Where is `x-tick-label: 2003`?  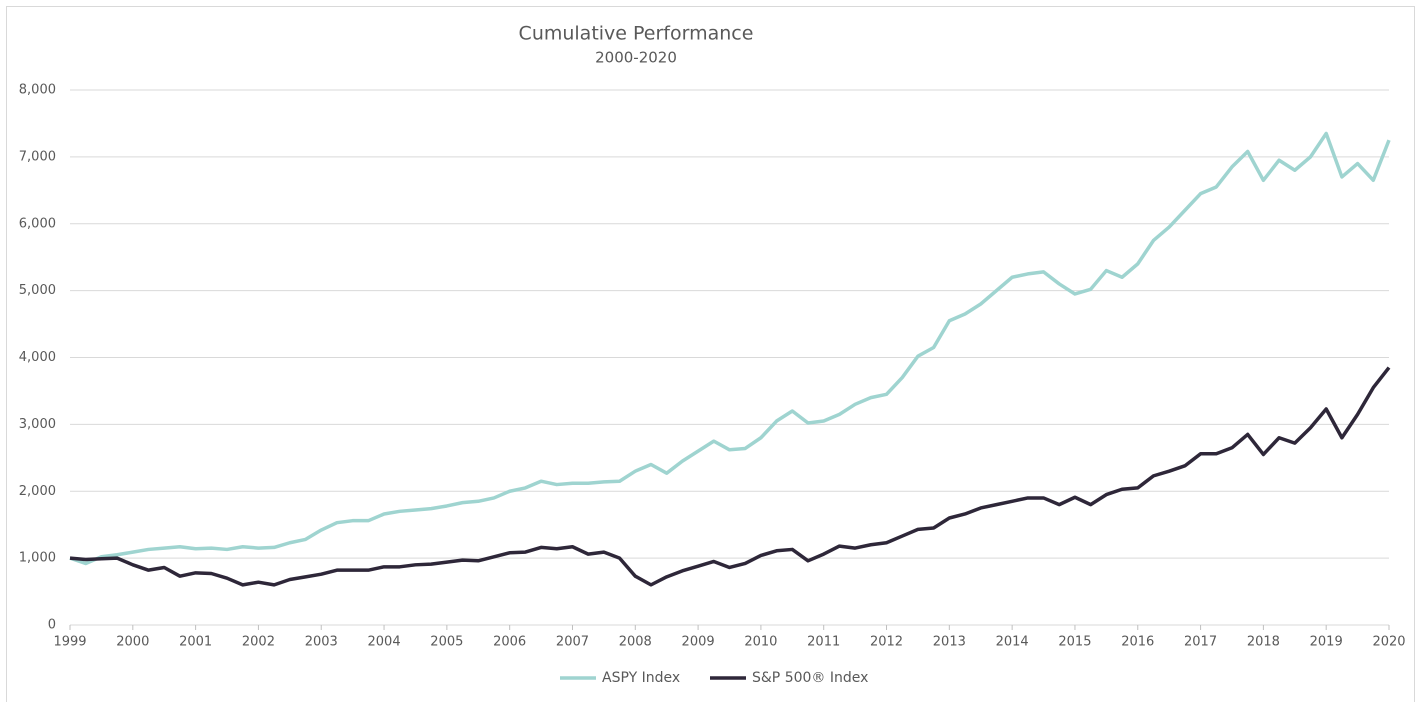
x-tick-label: 2003 is located at coordinates (321, 642).